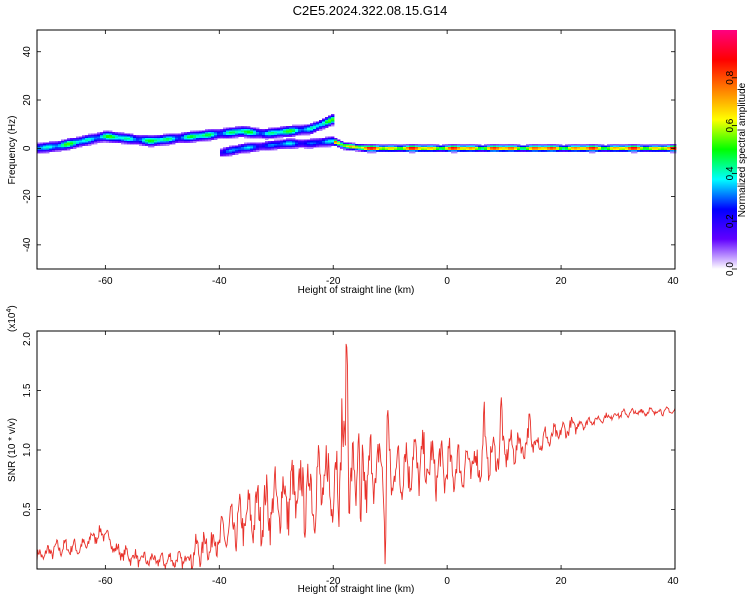 The image size is (750, 600). Describe the element at coordinates (730, 269) in the screenshot. I see `colorbar-tick-label: 0.0` at that location.